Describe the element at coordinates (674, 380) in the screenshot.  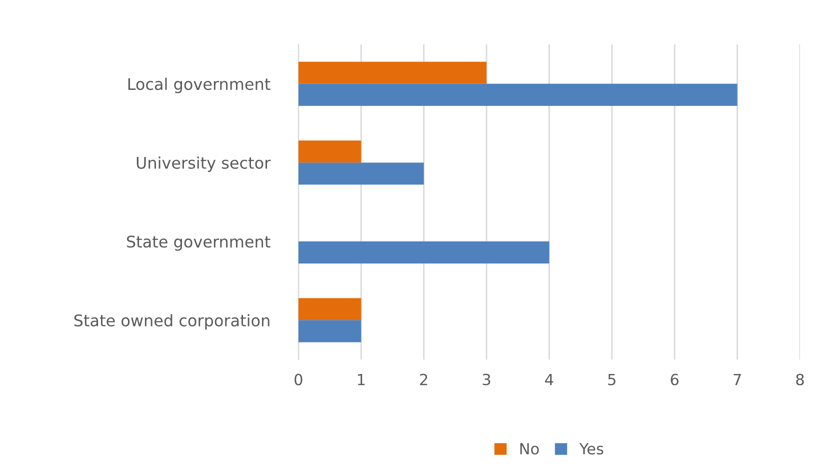
I see `x-tick-label: 6` at that location.